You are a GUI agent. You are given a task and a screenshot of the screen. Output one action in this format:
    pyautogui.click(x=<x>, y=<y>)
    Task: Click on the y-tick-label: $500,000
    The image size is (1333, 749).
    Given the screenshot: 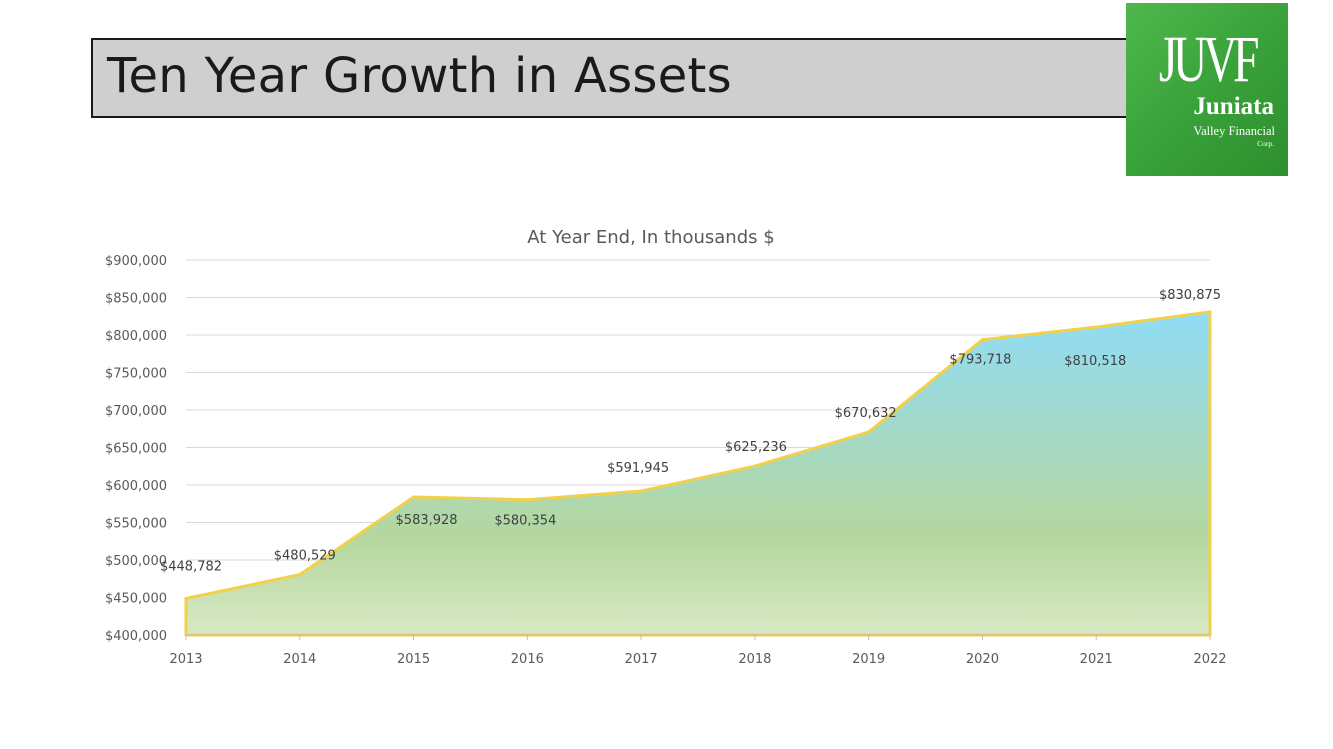 What is the action you would take?
    pyautogui.click(x=136, y=561)
    